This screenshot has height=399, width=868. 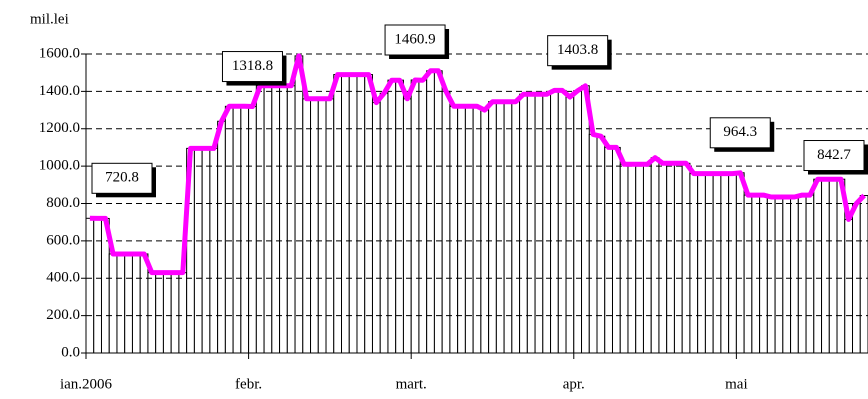 I want to click on y-tick-label: 1200.0, so click(x=59, y=128).